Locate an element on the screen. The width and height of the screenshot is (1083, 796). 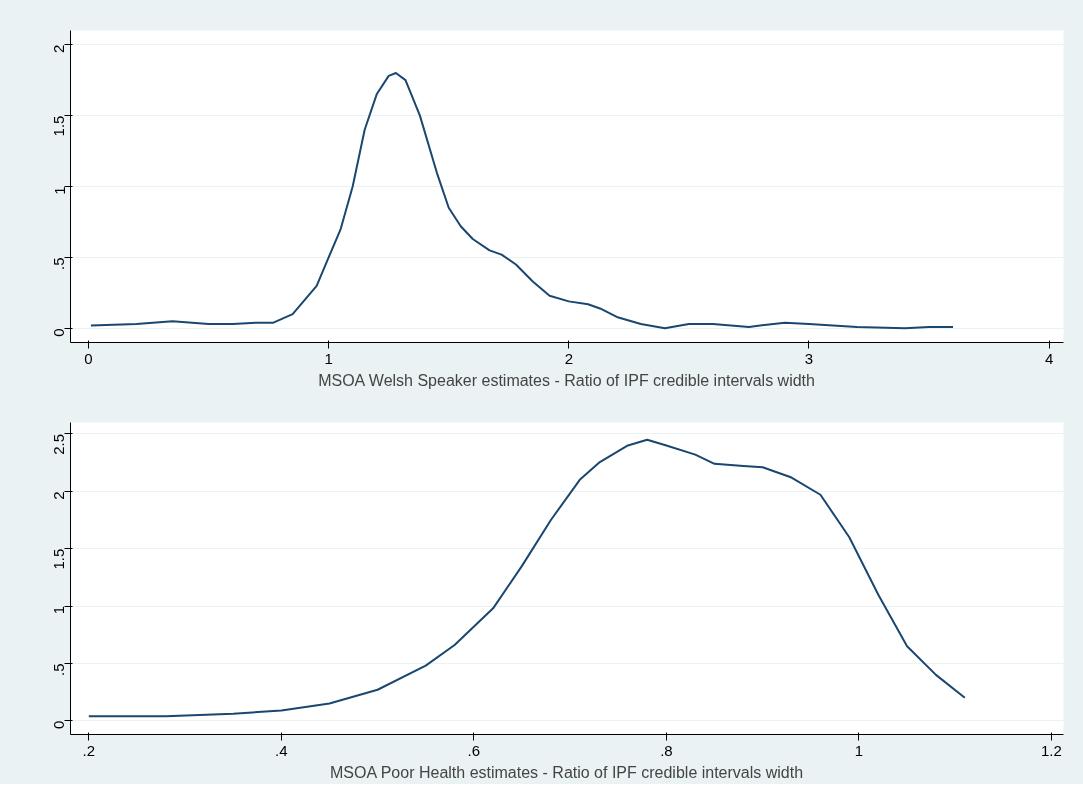
x-tick-label: 2 is located at coordinates (568, 358).